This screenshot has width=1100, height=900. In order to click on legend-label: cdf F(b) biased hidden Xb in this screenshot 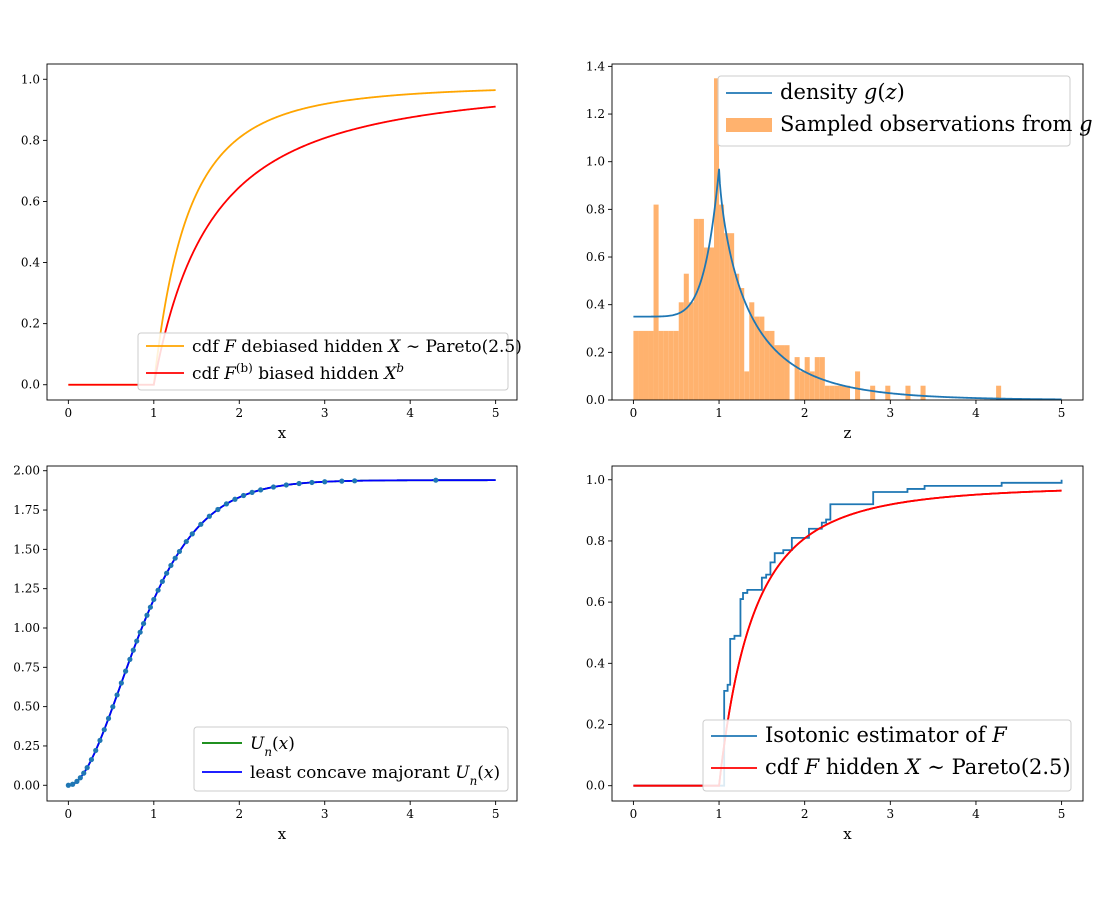, I will do `click(298, 372)`.